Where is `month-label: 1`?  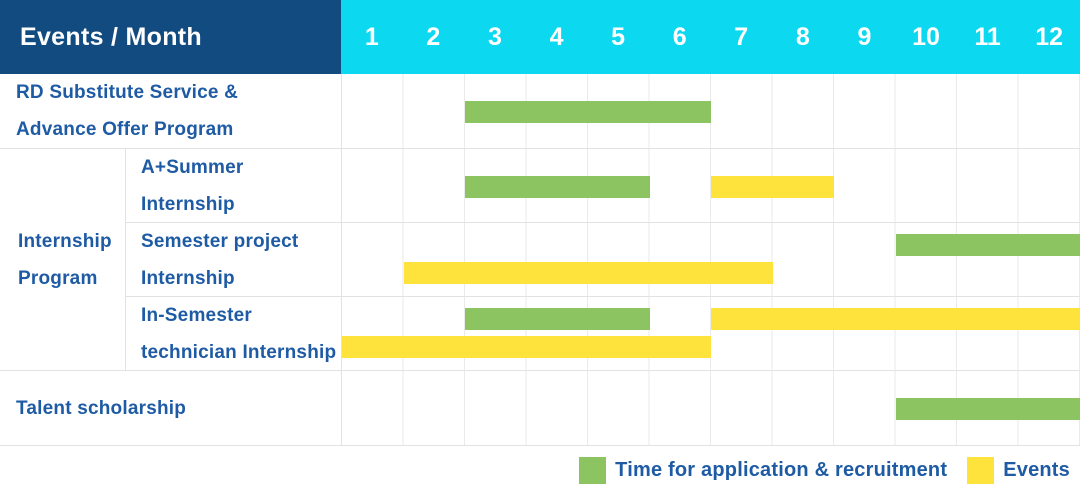 month-label: 1 is located at coordinates (371, 36).